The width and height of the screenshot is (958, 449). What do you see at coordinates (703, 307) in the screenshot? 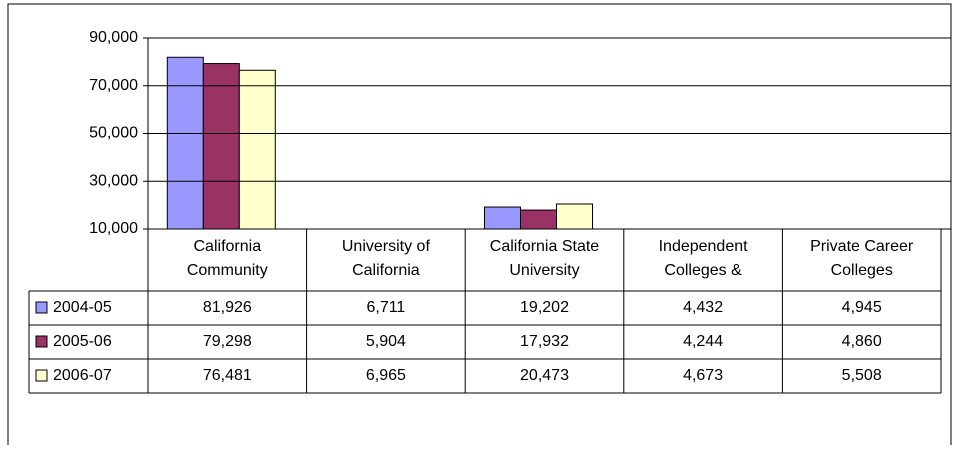
I see `data-label: 4,432` at bounding box center [703, 307].